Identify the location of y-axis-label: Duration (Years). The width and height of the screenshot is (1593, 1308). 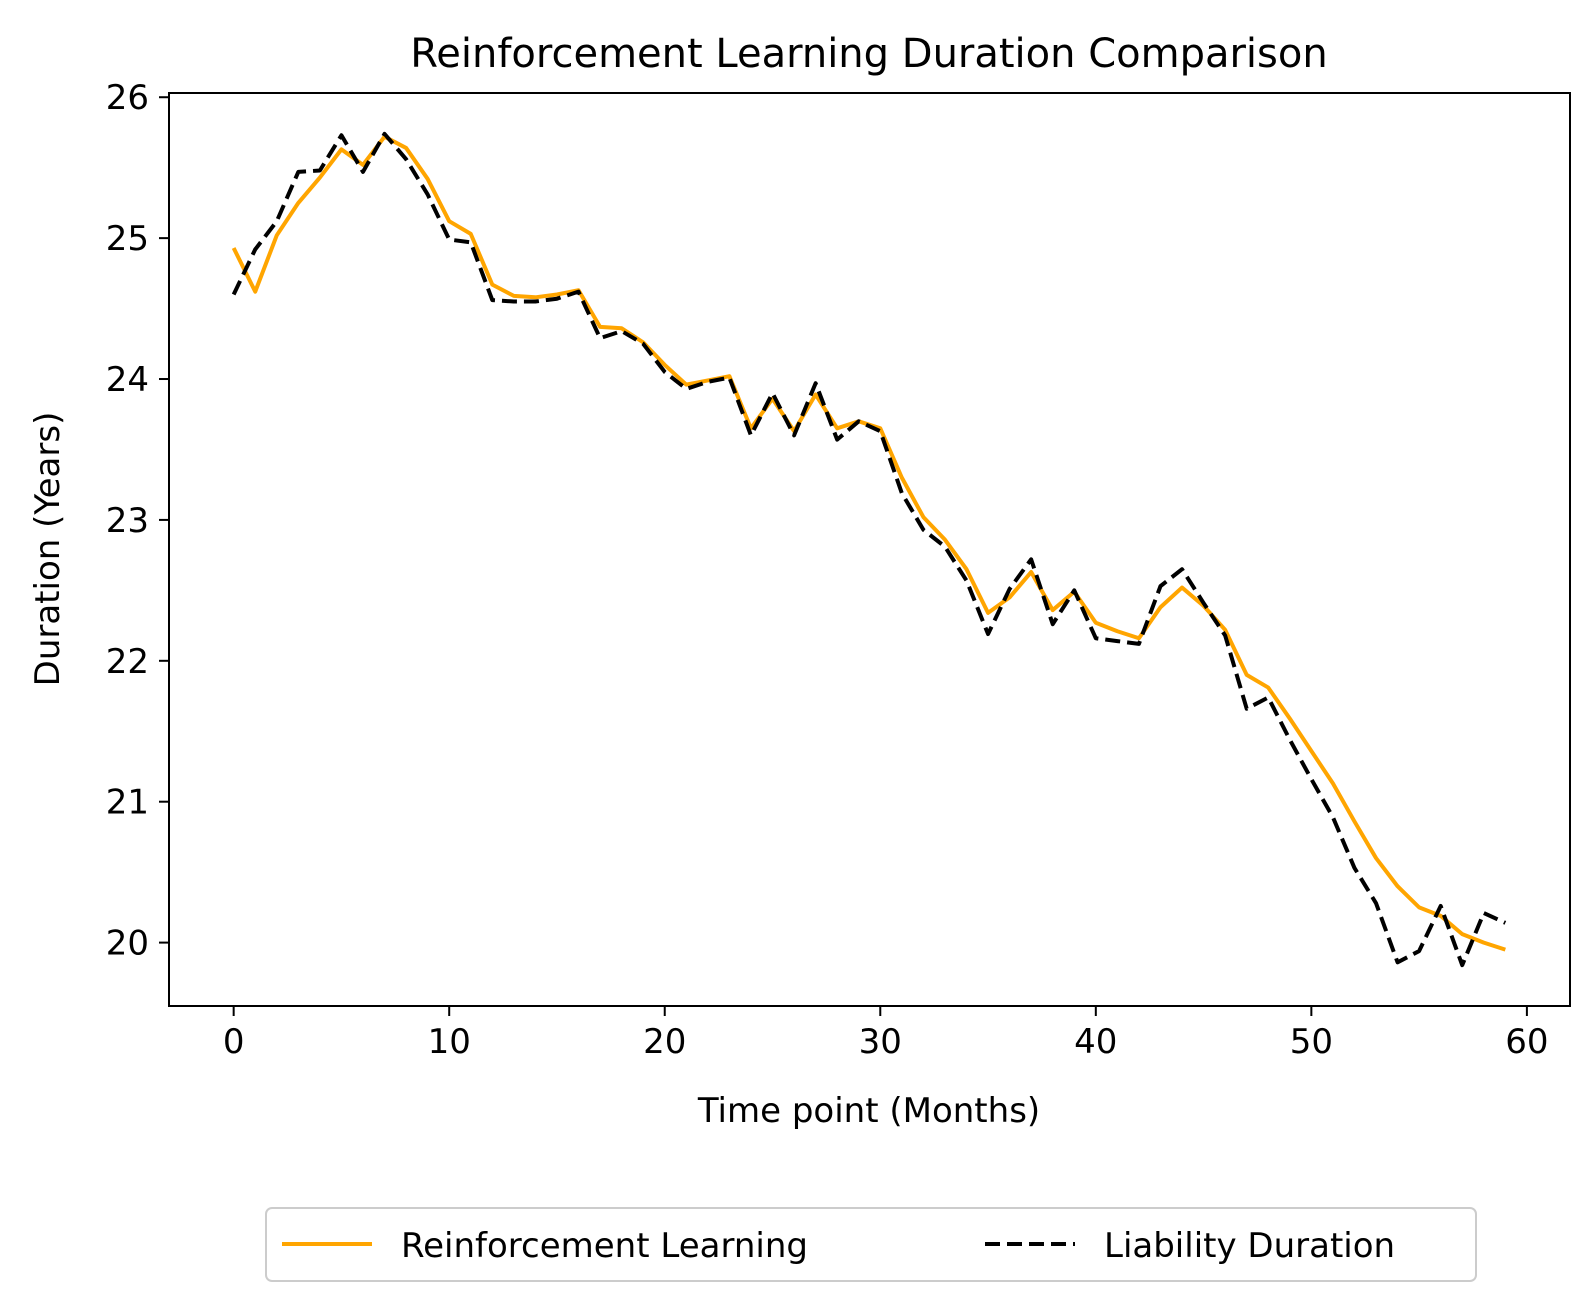
(48, 549).